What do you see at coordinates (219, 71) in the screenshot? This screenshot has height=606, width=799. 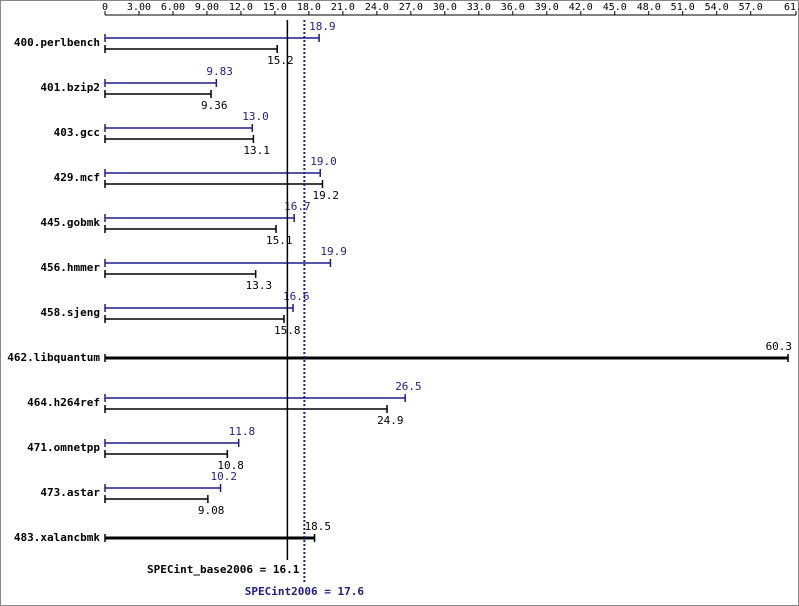 I see `value-label: 9.83` at bounding box center [219, 71].